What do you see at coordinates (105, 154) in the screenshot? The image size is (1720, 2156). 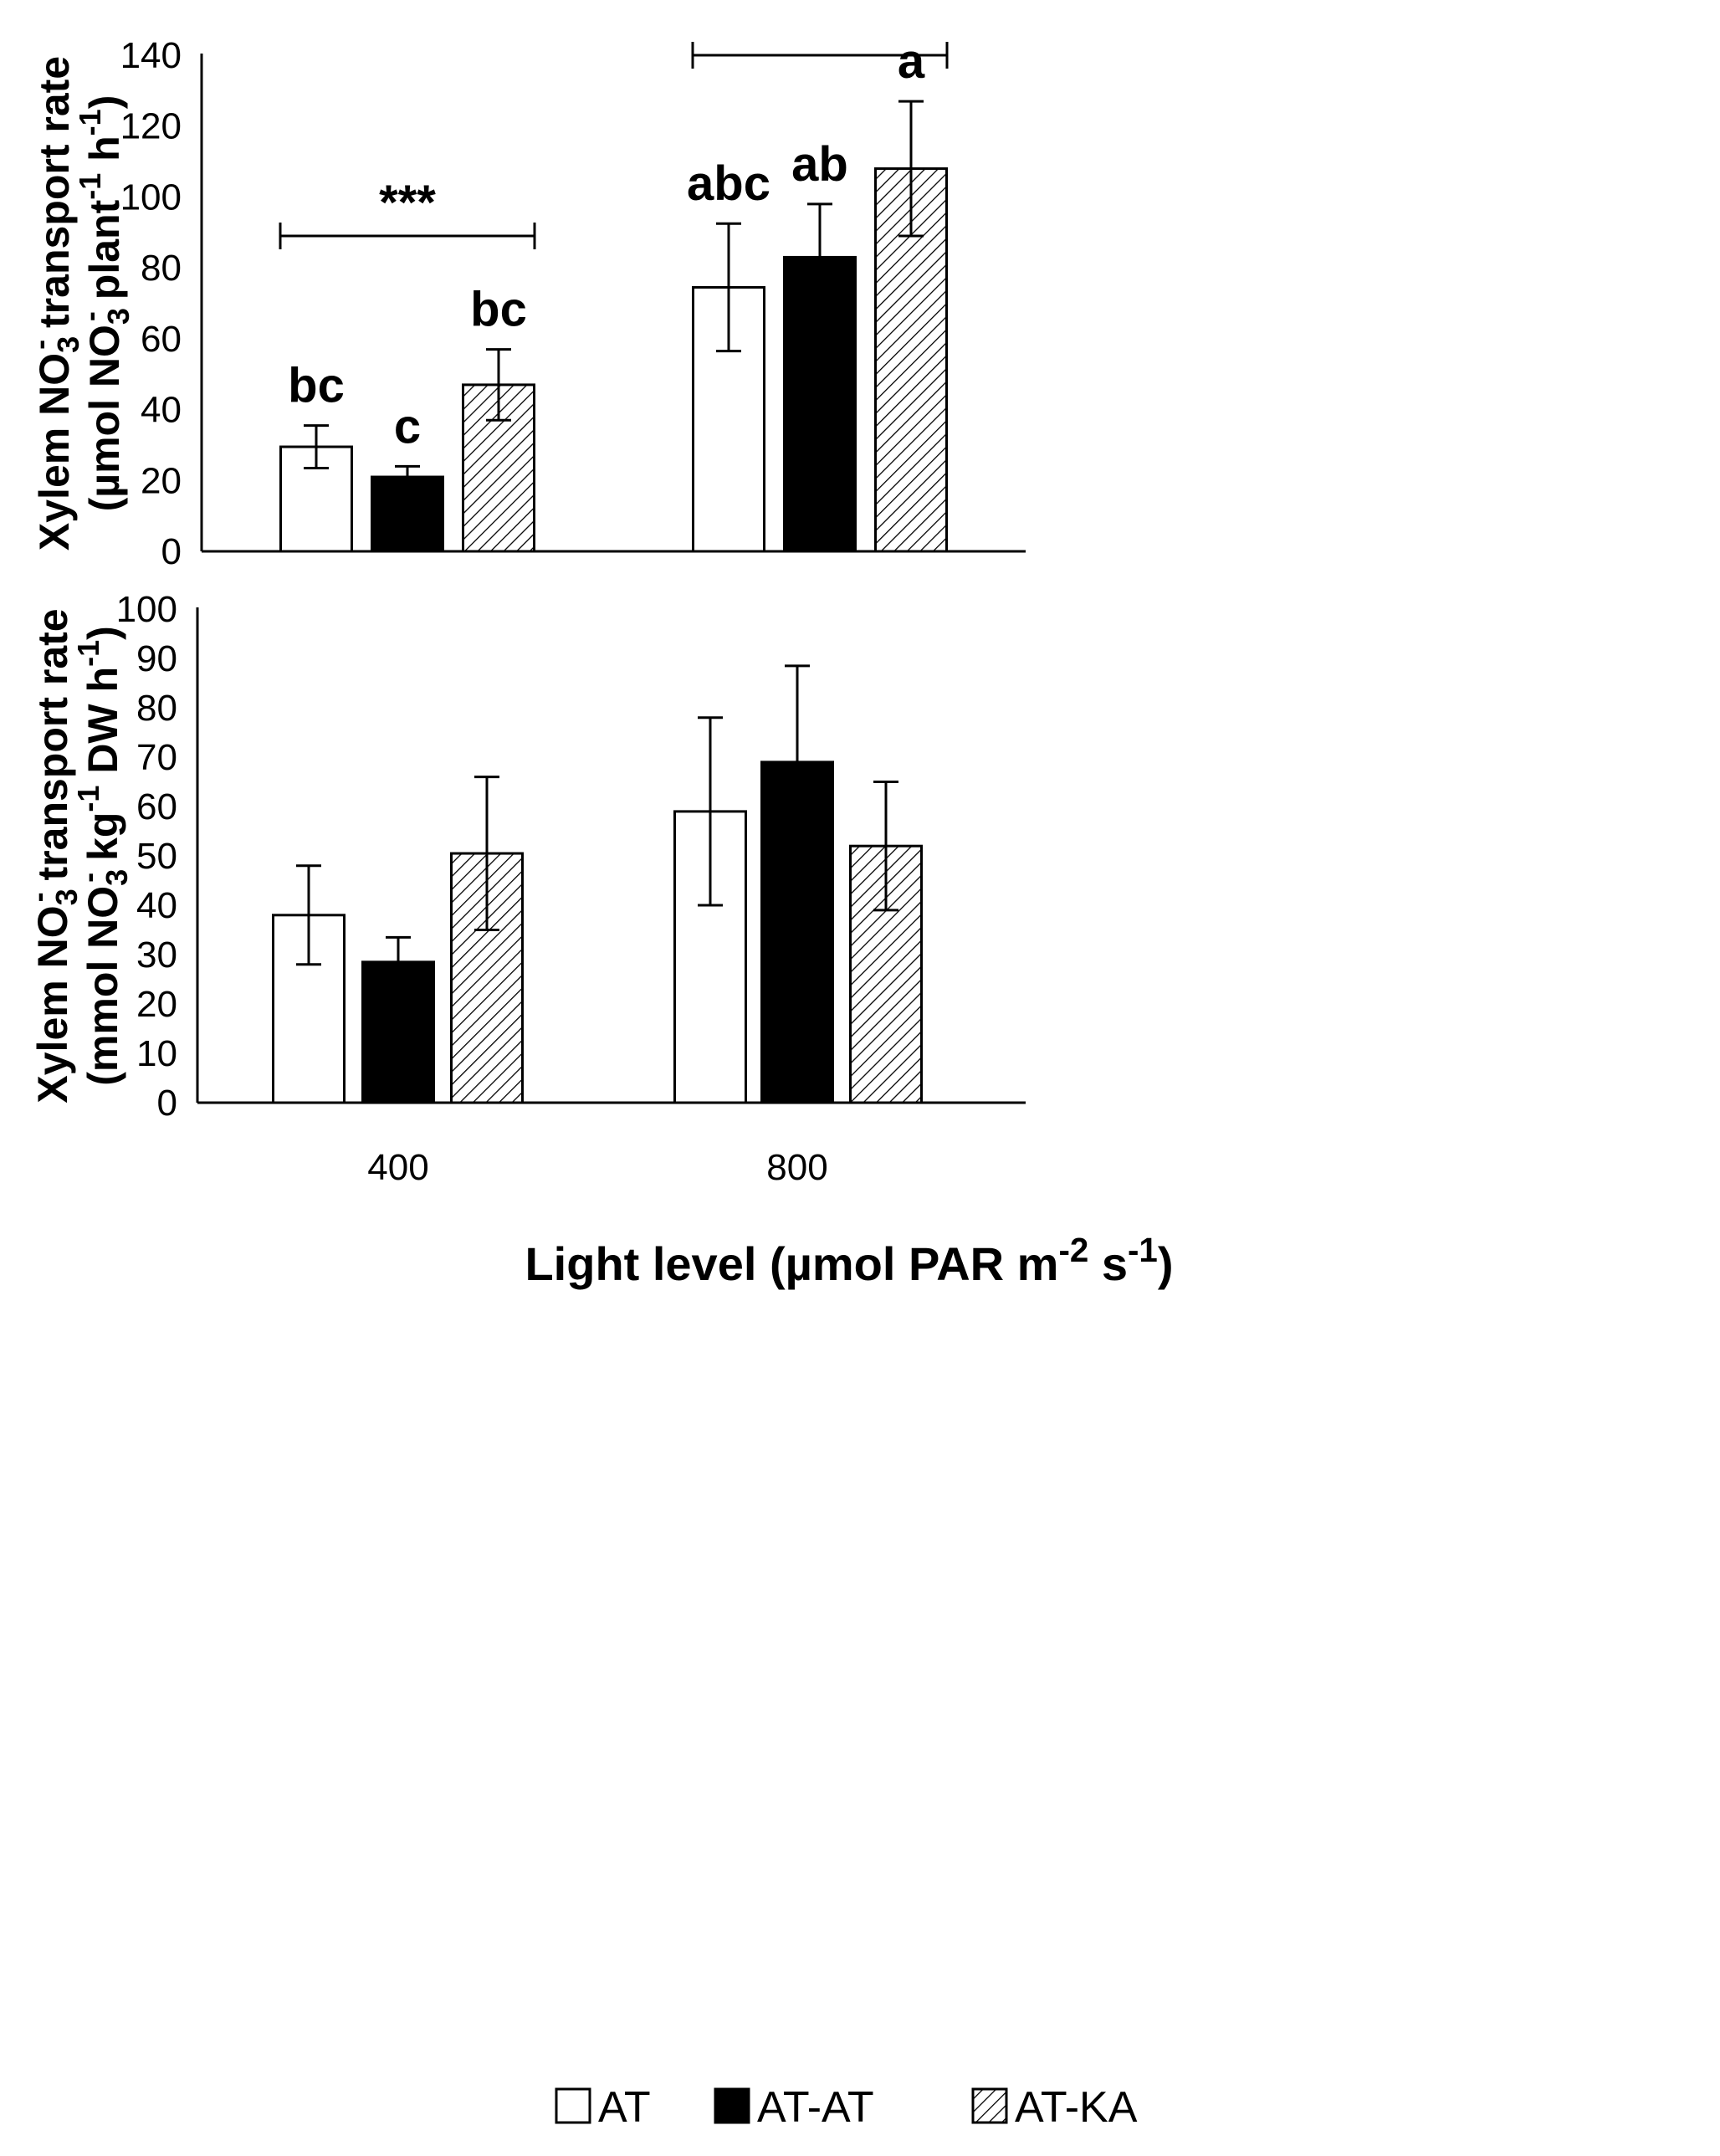 I see `y-axis-title-line2-part: h` at bounding box center [105, 154].